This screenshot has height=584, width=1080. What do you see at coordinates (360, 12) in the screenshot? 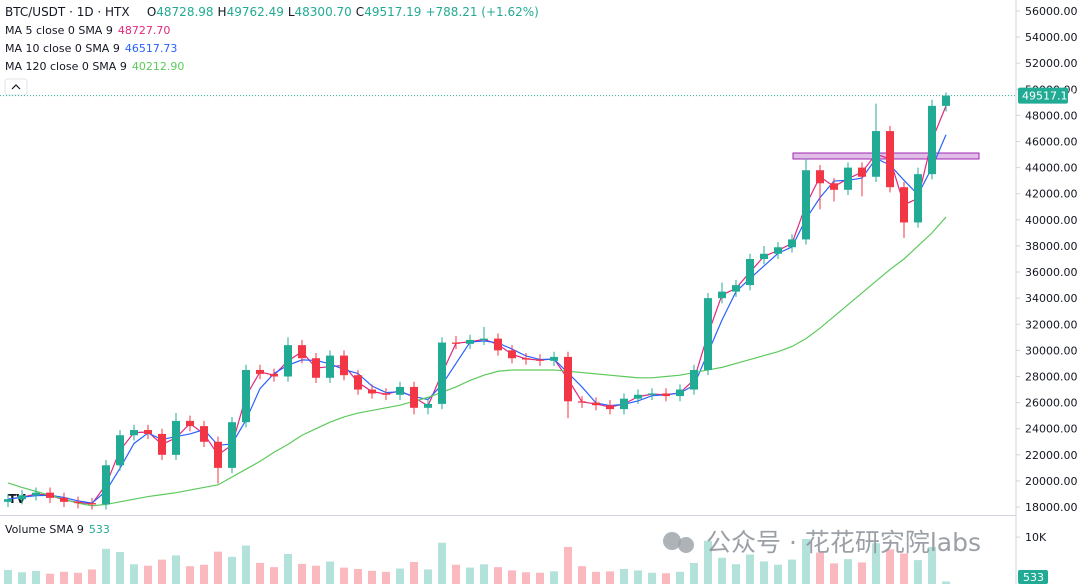
I see `ohlc-letter: C` at bounding box center [360, 12].